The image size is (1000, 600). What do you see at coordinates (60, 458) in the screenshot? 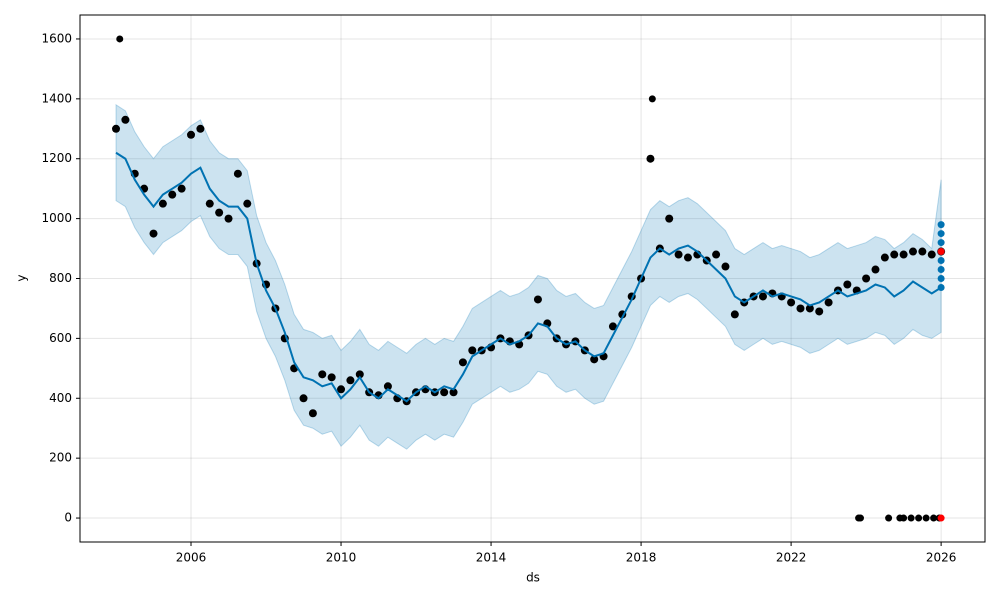
I see `y-tick-label: 200` at bounding box center [60, 458].